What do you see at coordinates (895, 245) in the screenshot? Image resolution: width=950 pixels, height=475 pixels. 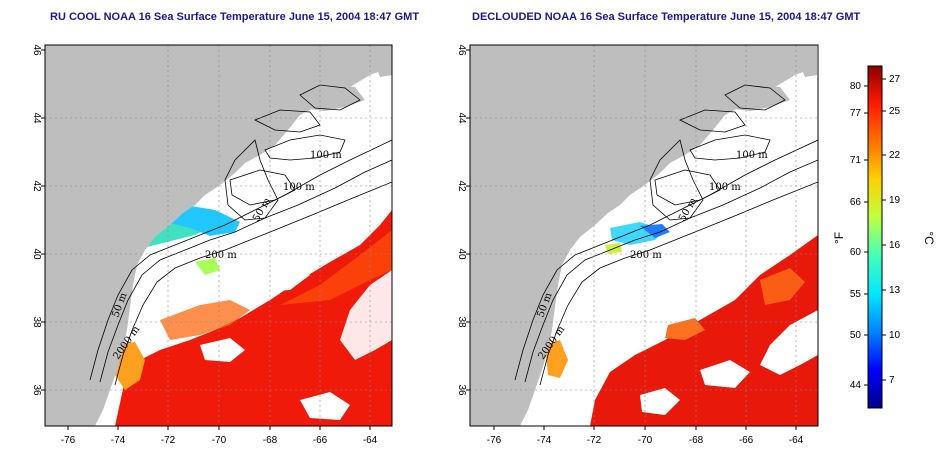 I see `celsius-tick-label: 16` at bounding box center [895, 245].